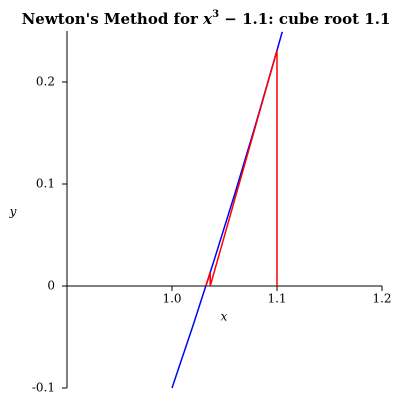 This screenshot has height=400, width=400. What do you see at coordinates (13, 212) in the screenshot?
I see `y-axis-label: y` at bounding box center [13, 212].